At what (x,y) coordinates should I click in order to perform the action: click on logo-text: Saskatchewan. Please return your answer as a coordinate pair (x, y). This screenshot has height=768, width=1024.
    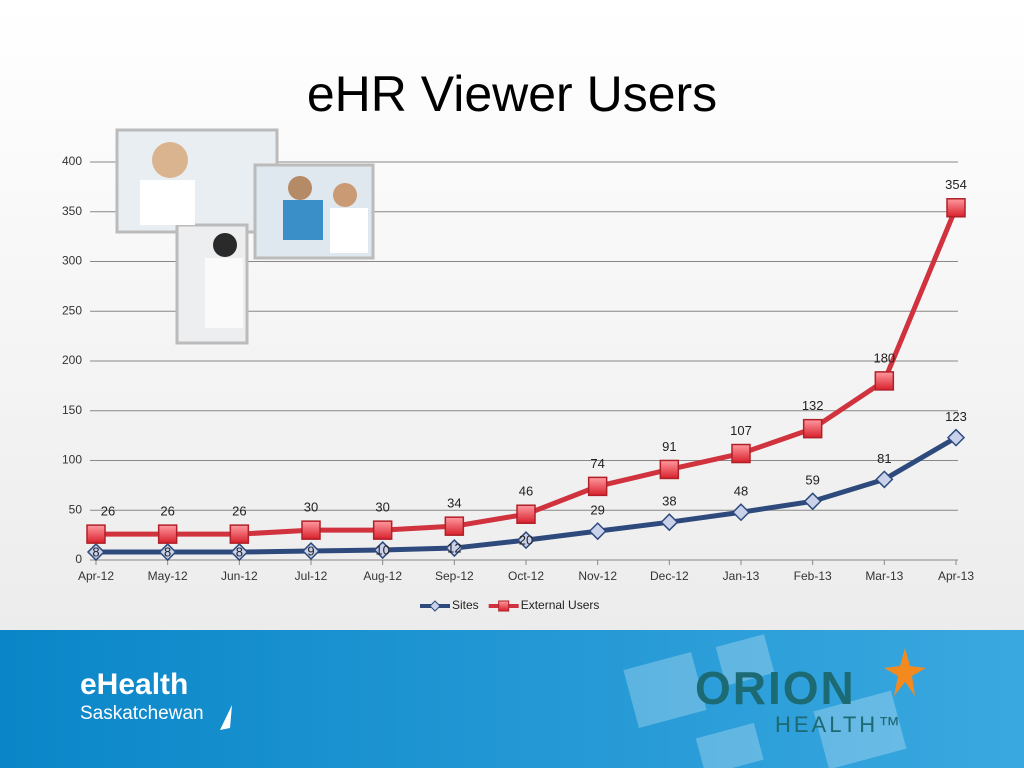
    Looking at the image, I should click on (142, 713).